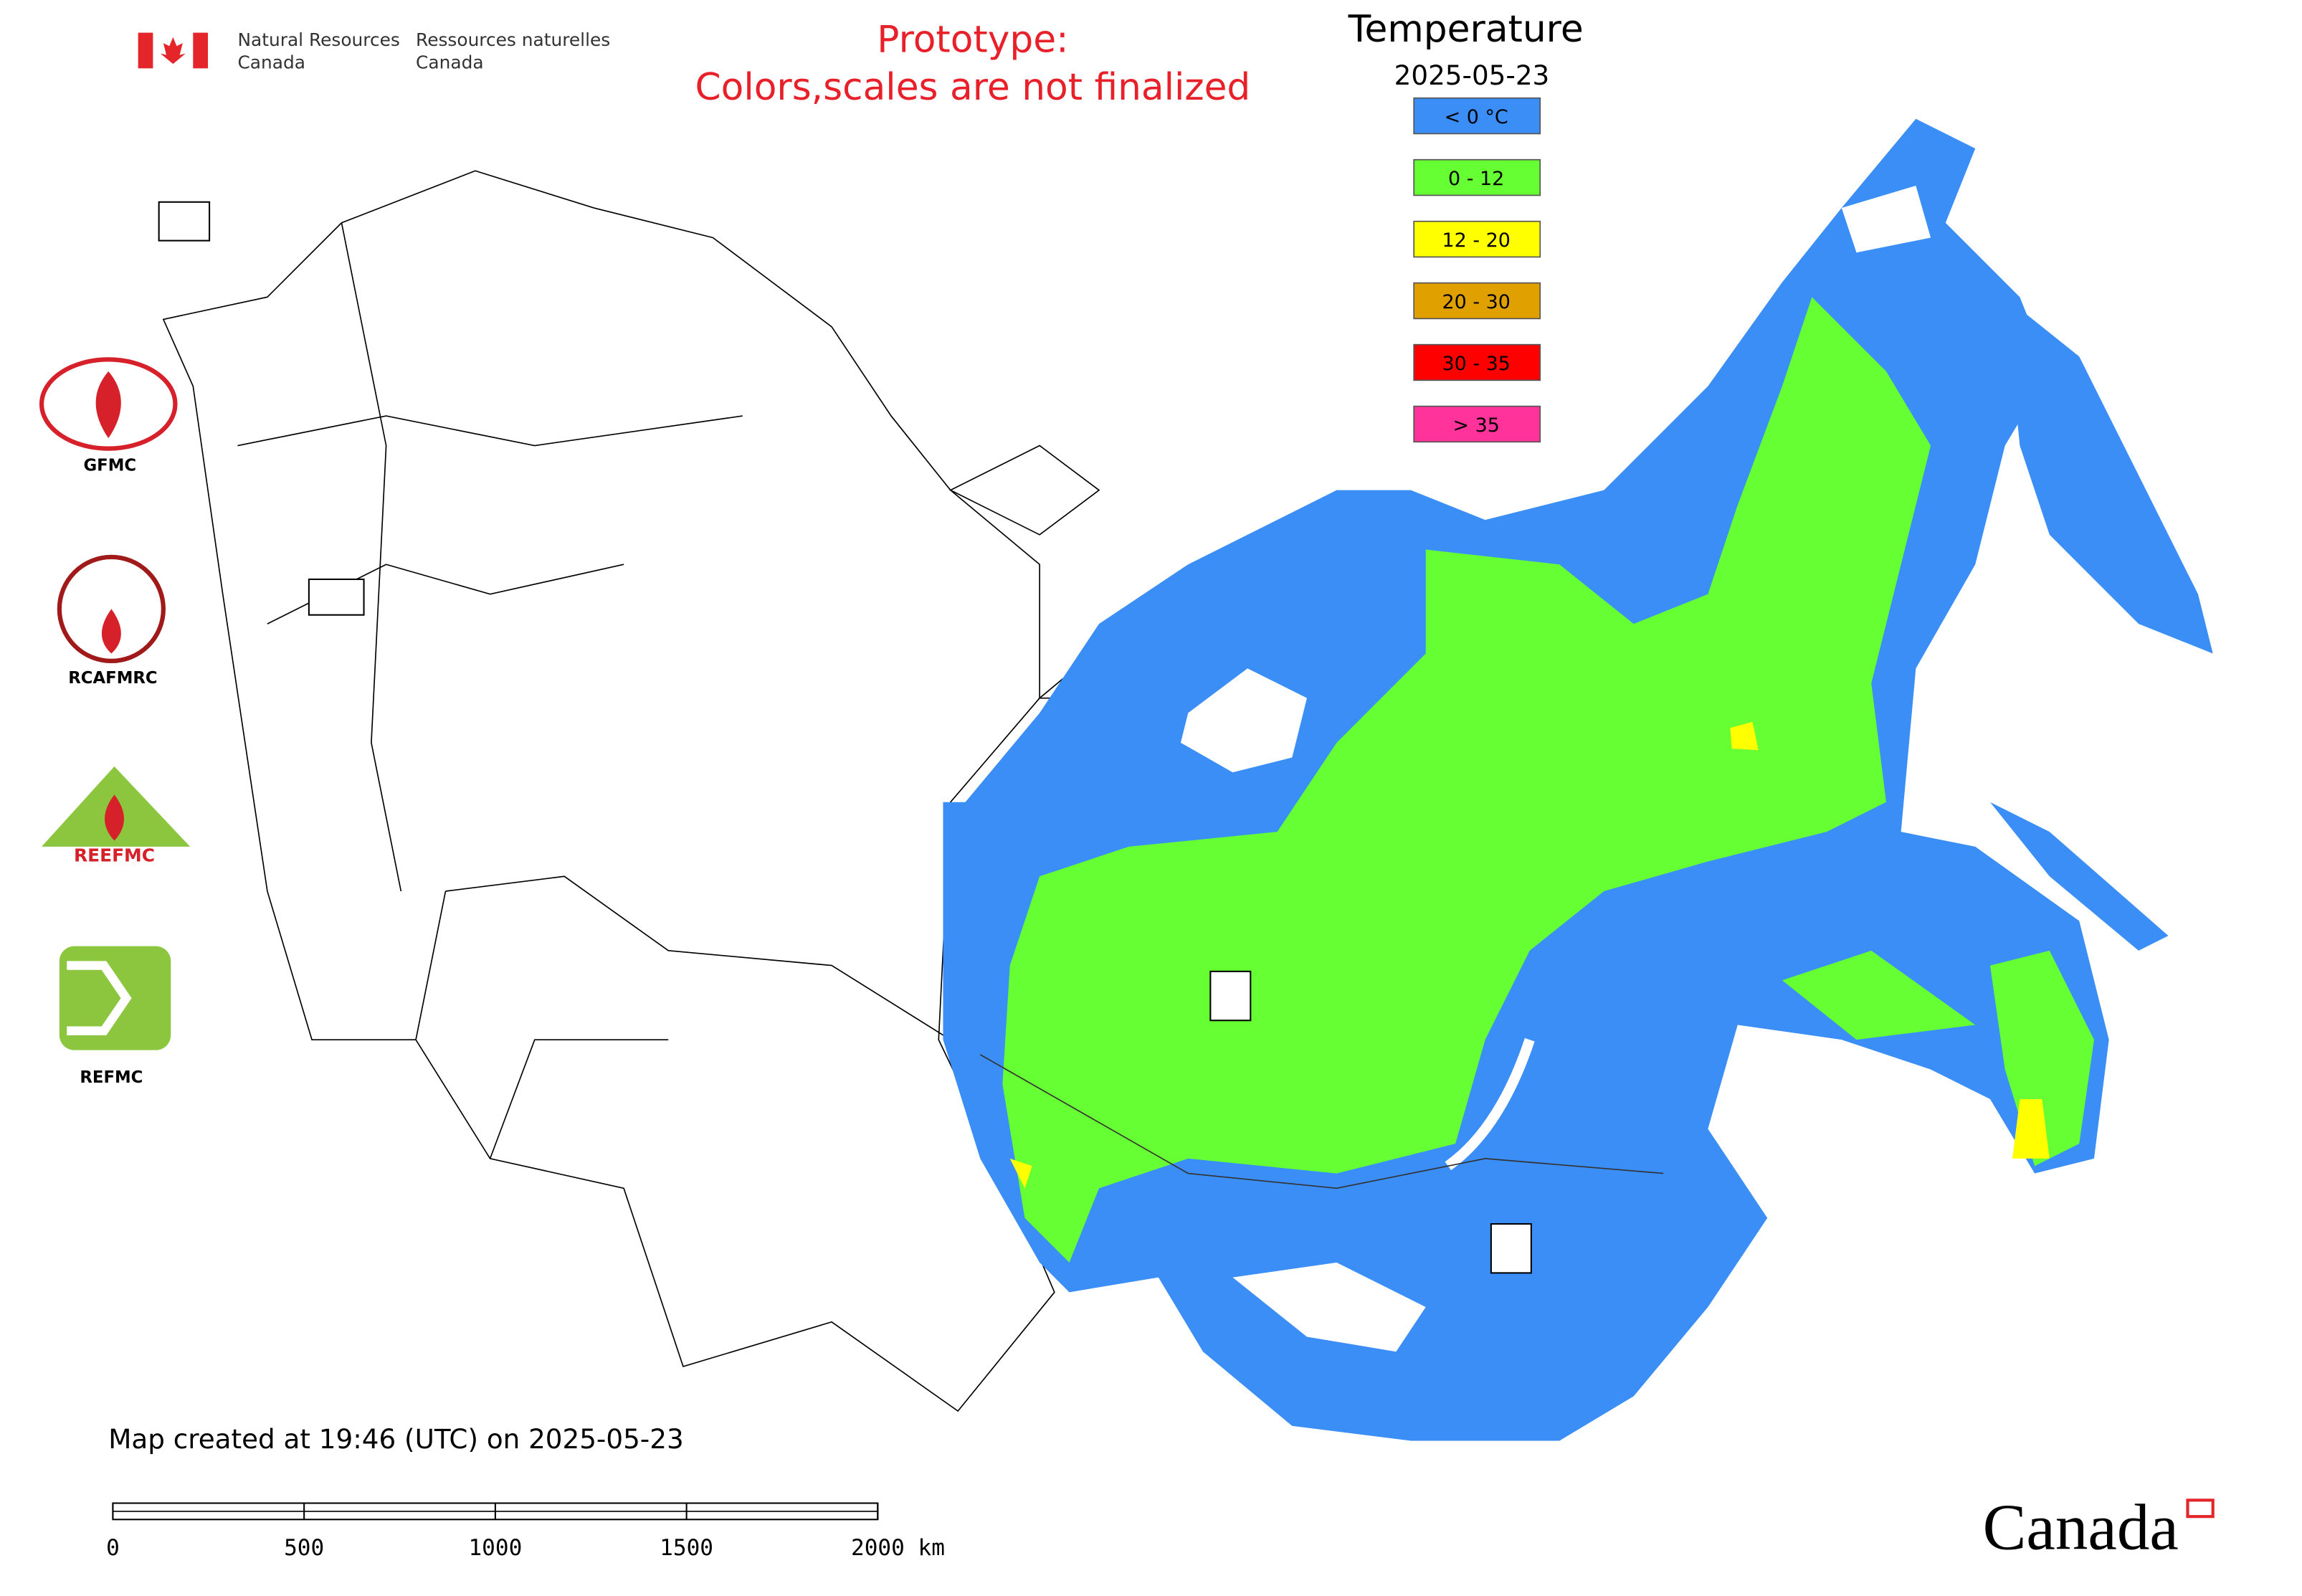  Describe the element at coordinates (2101, 624) in the screenshot. I see `region-cold` at that location.